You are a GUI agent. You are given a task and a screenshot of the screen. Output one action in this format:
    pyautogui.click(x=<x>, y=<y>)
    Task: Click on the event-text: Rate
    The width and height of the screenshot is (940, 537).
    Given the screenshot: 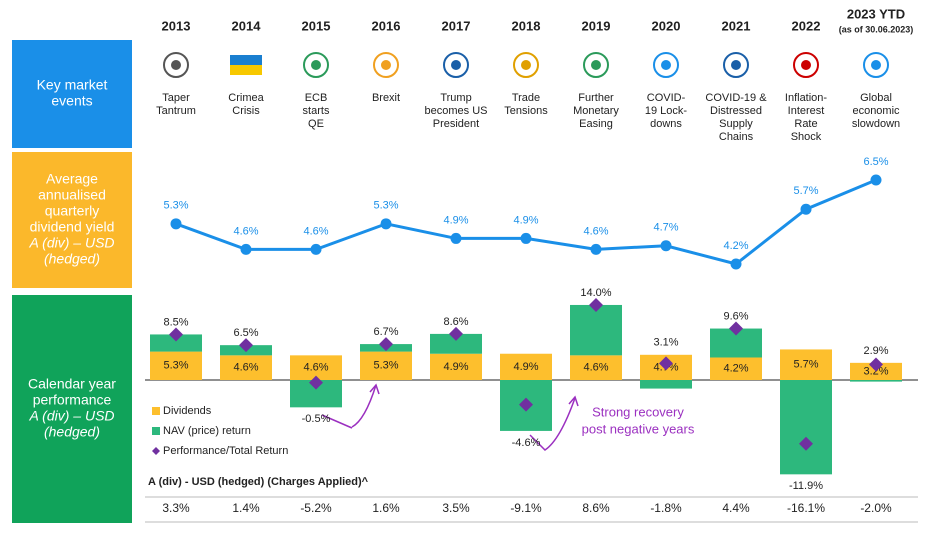 What is the action you would take?
    pyautogui.click(x=805, y=124)
    